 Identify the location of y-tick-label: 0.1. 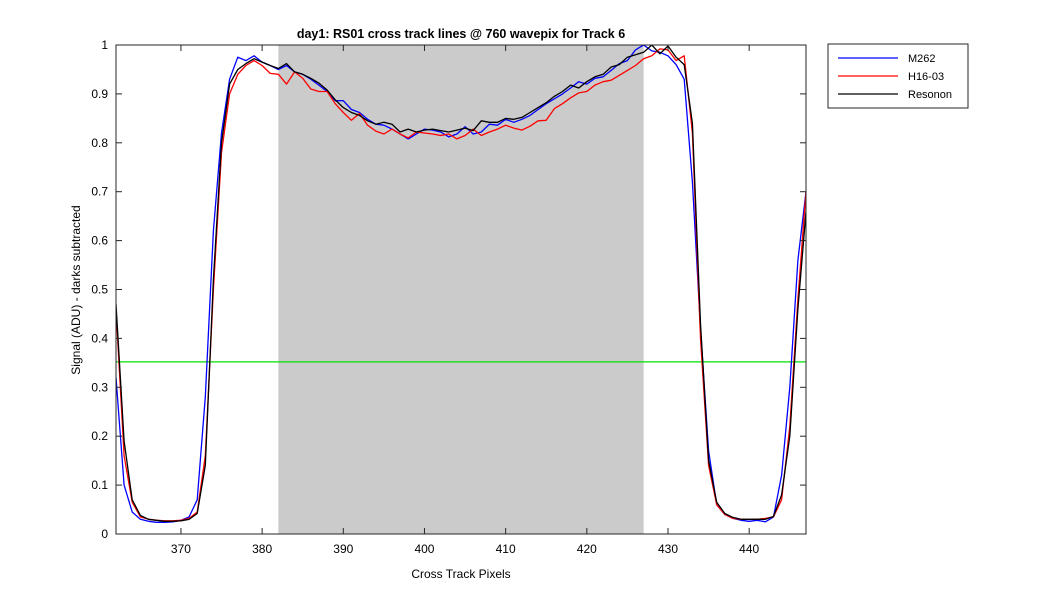
(99, 485).